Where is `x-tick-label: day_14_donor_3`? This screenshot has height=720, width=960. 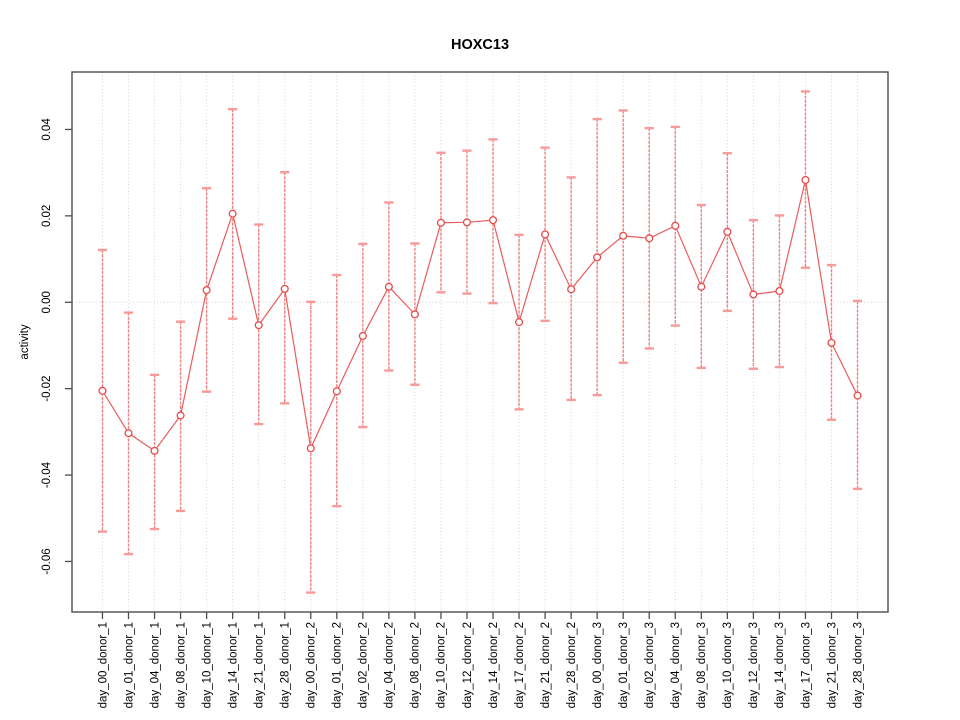 x-tick-label: day_14_donor_3 is located at coordinates (780, 665).